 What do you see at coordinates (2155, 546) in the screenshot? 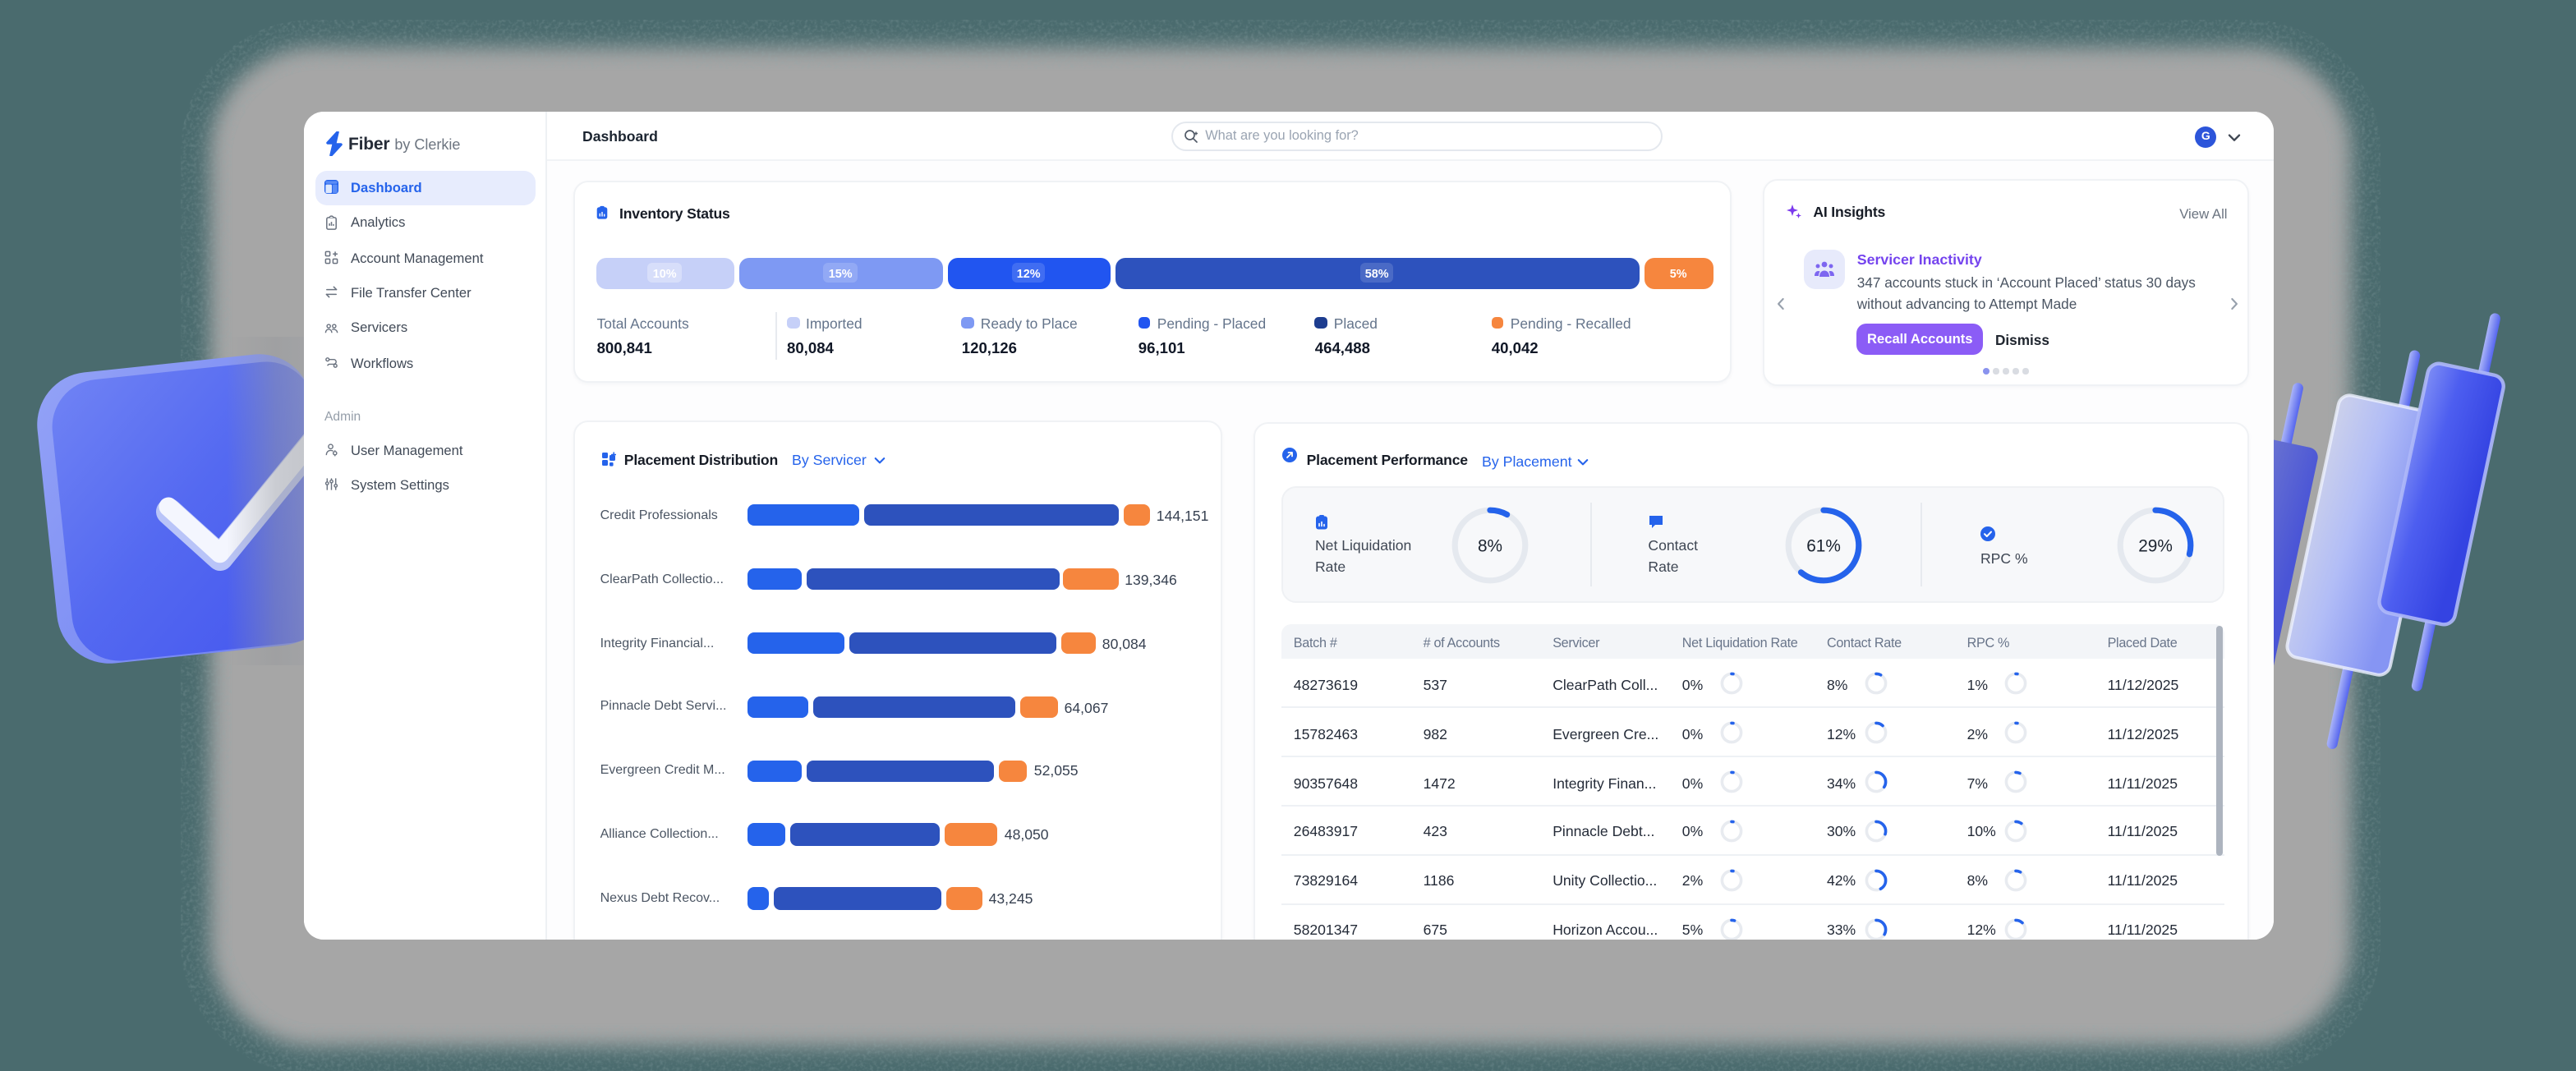
I see `svg-text: 29%` at bounding box center [2155, 546].